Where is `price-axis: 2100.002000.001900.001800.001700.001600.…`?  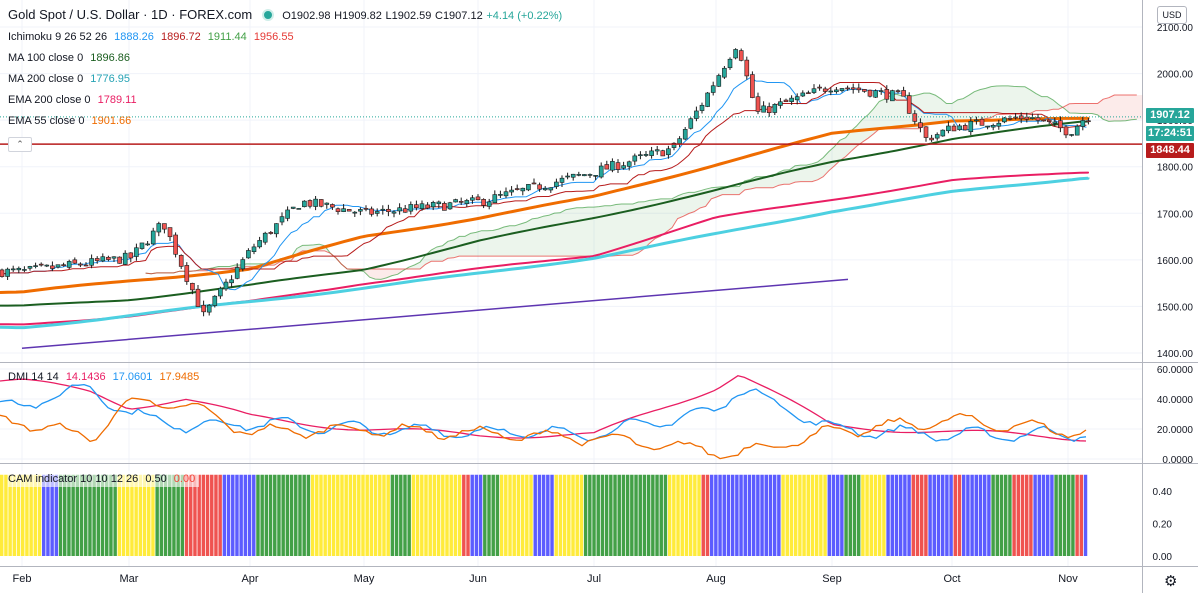
price-axis: 2100.002000.001900.001800.001700.001600.… is located at coordinates (1173, 293).